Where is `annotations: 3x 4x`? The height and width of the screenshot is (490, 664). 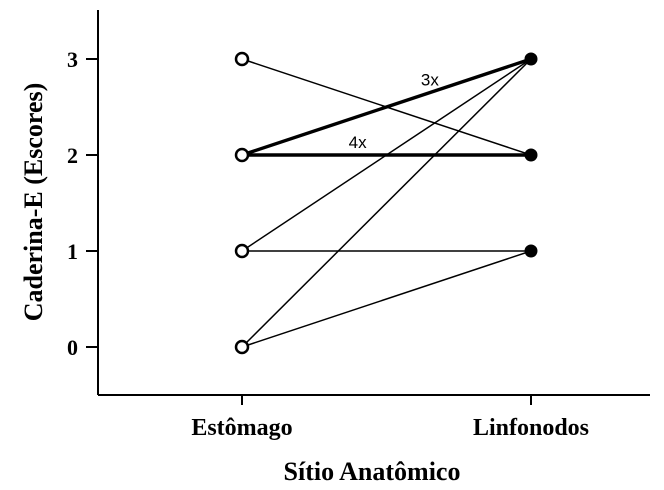
annotations: 3x 4x is located at coordinates (394, 111).